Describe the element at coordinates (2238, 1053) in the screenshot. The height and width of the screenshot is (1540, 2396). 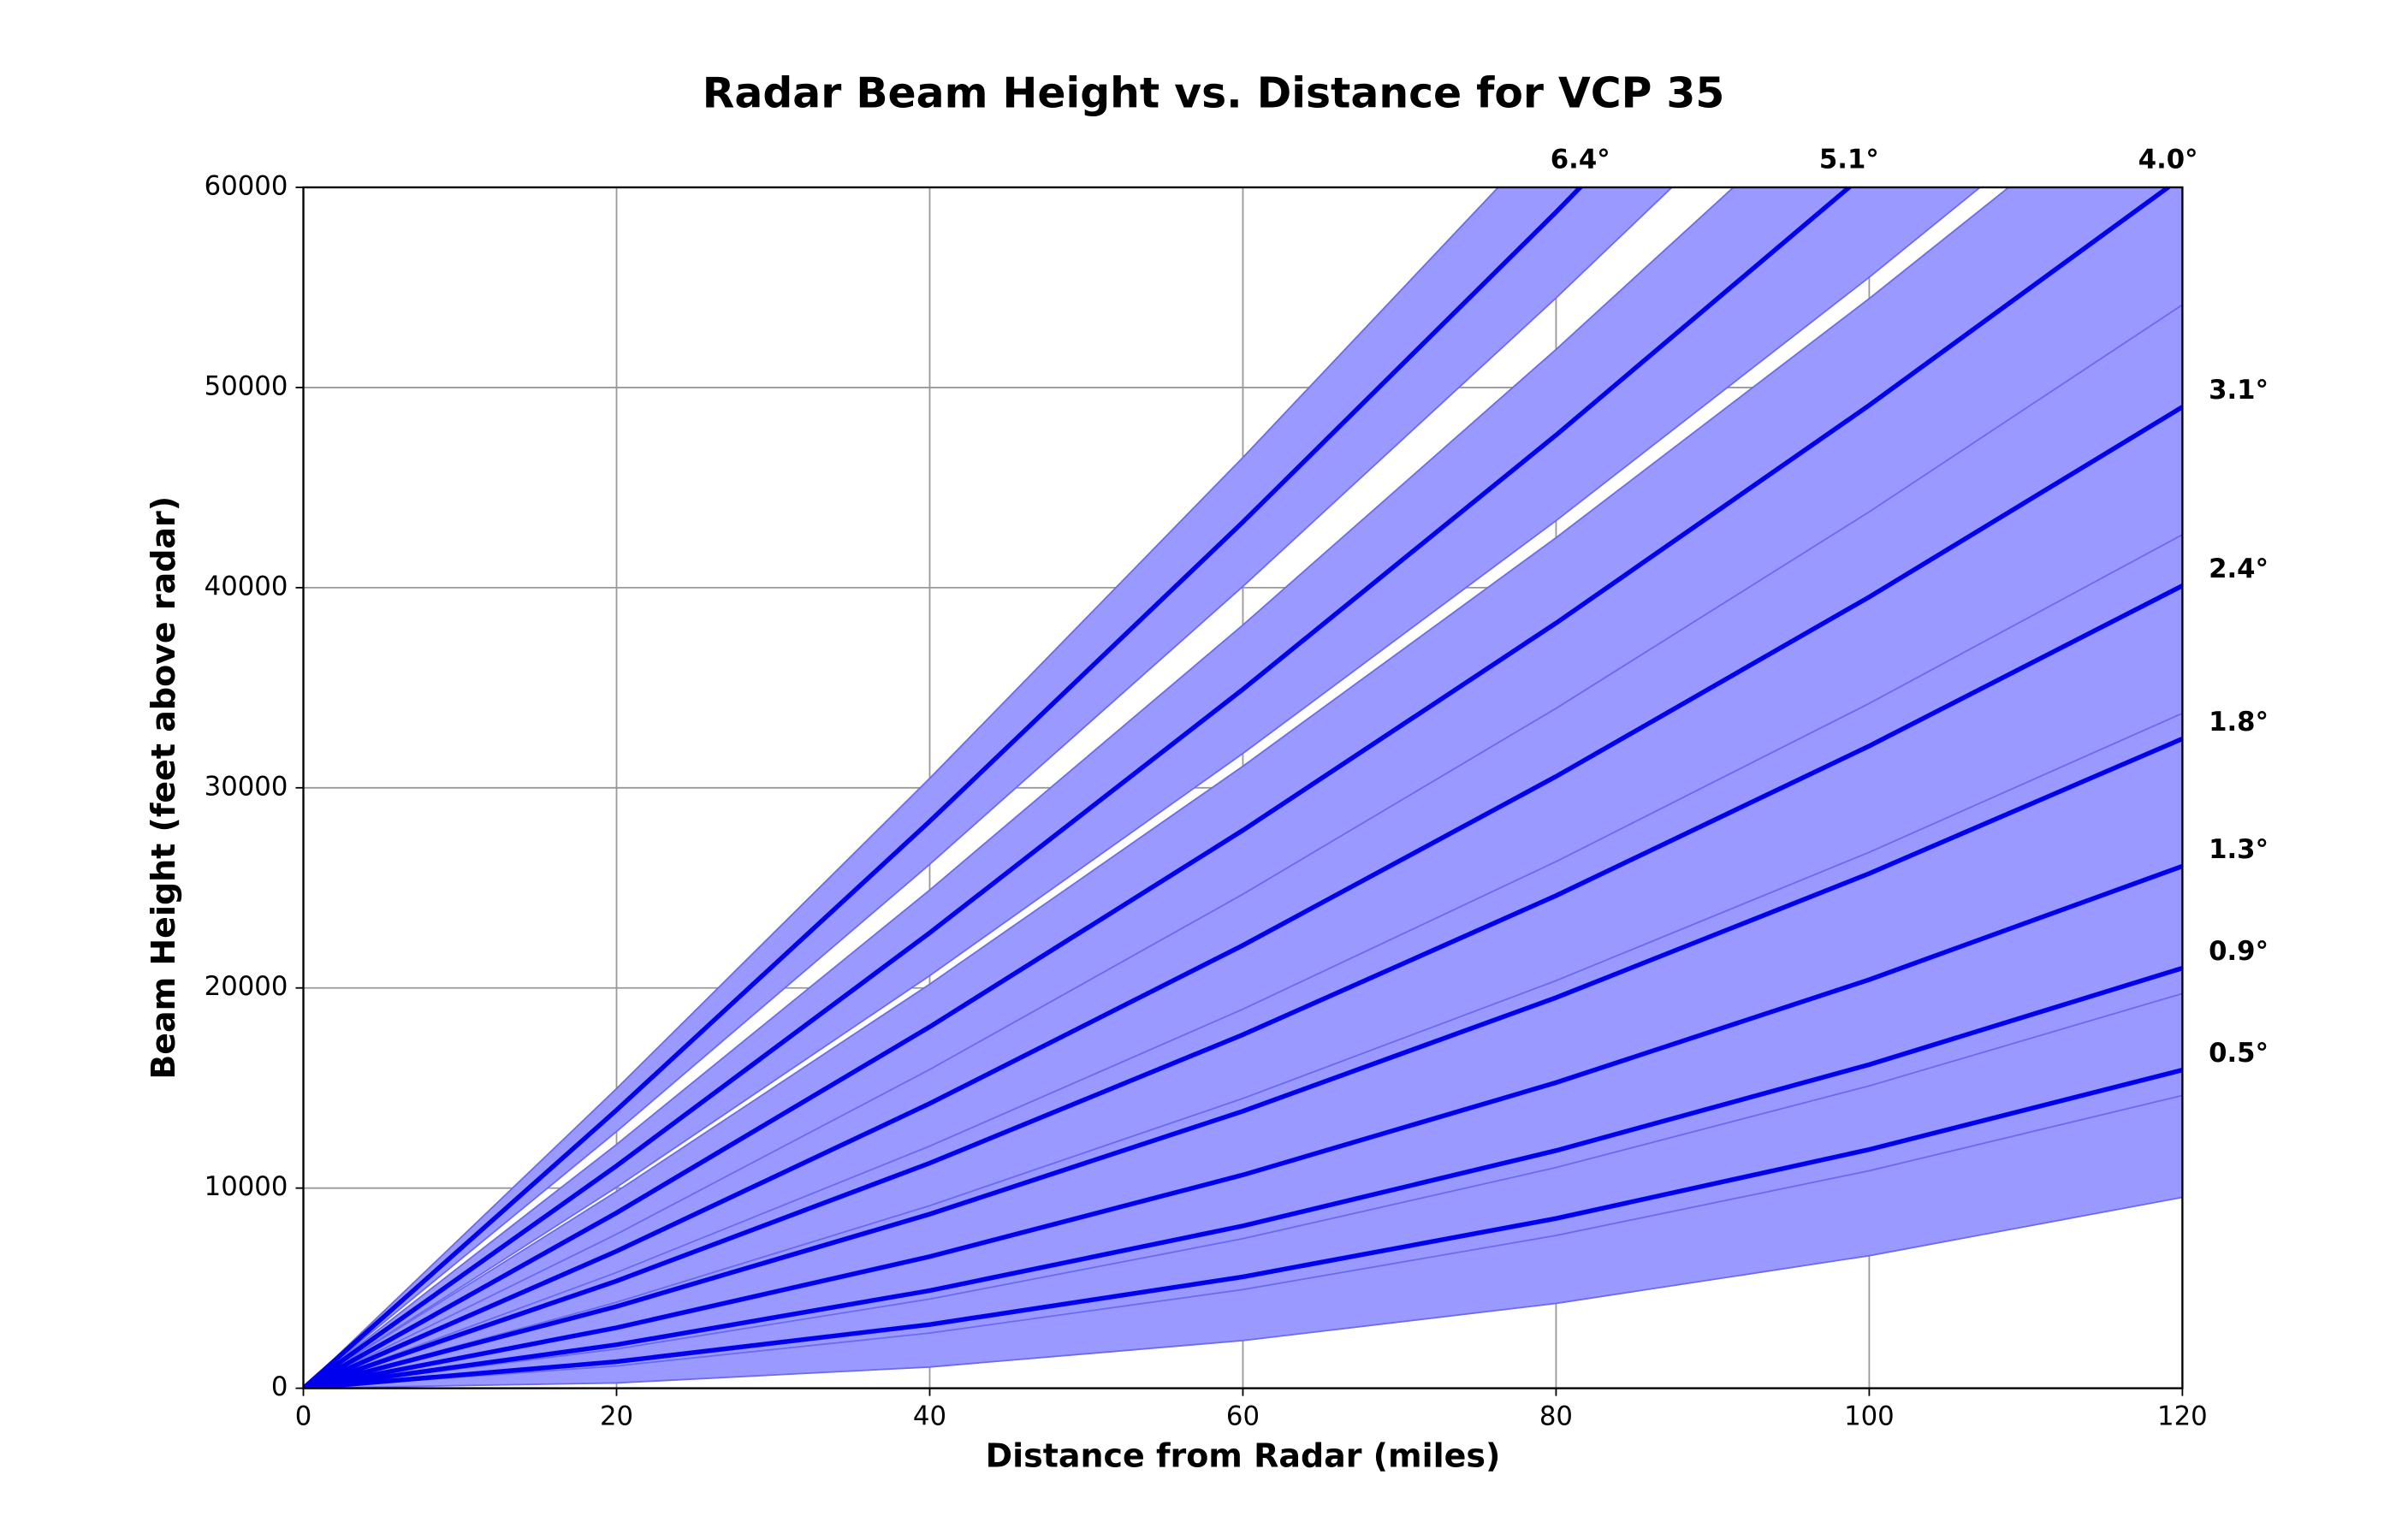
I see `angle-label: 0.5°` at that location.